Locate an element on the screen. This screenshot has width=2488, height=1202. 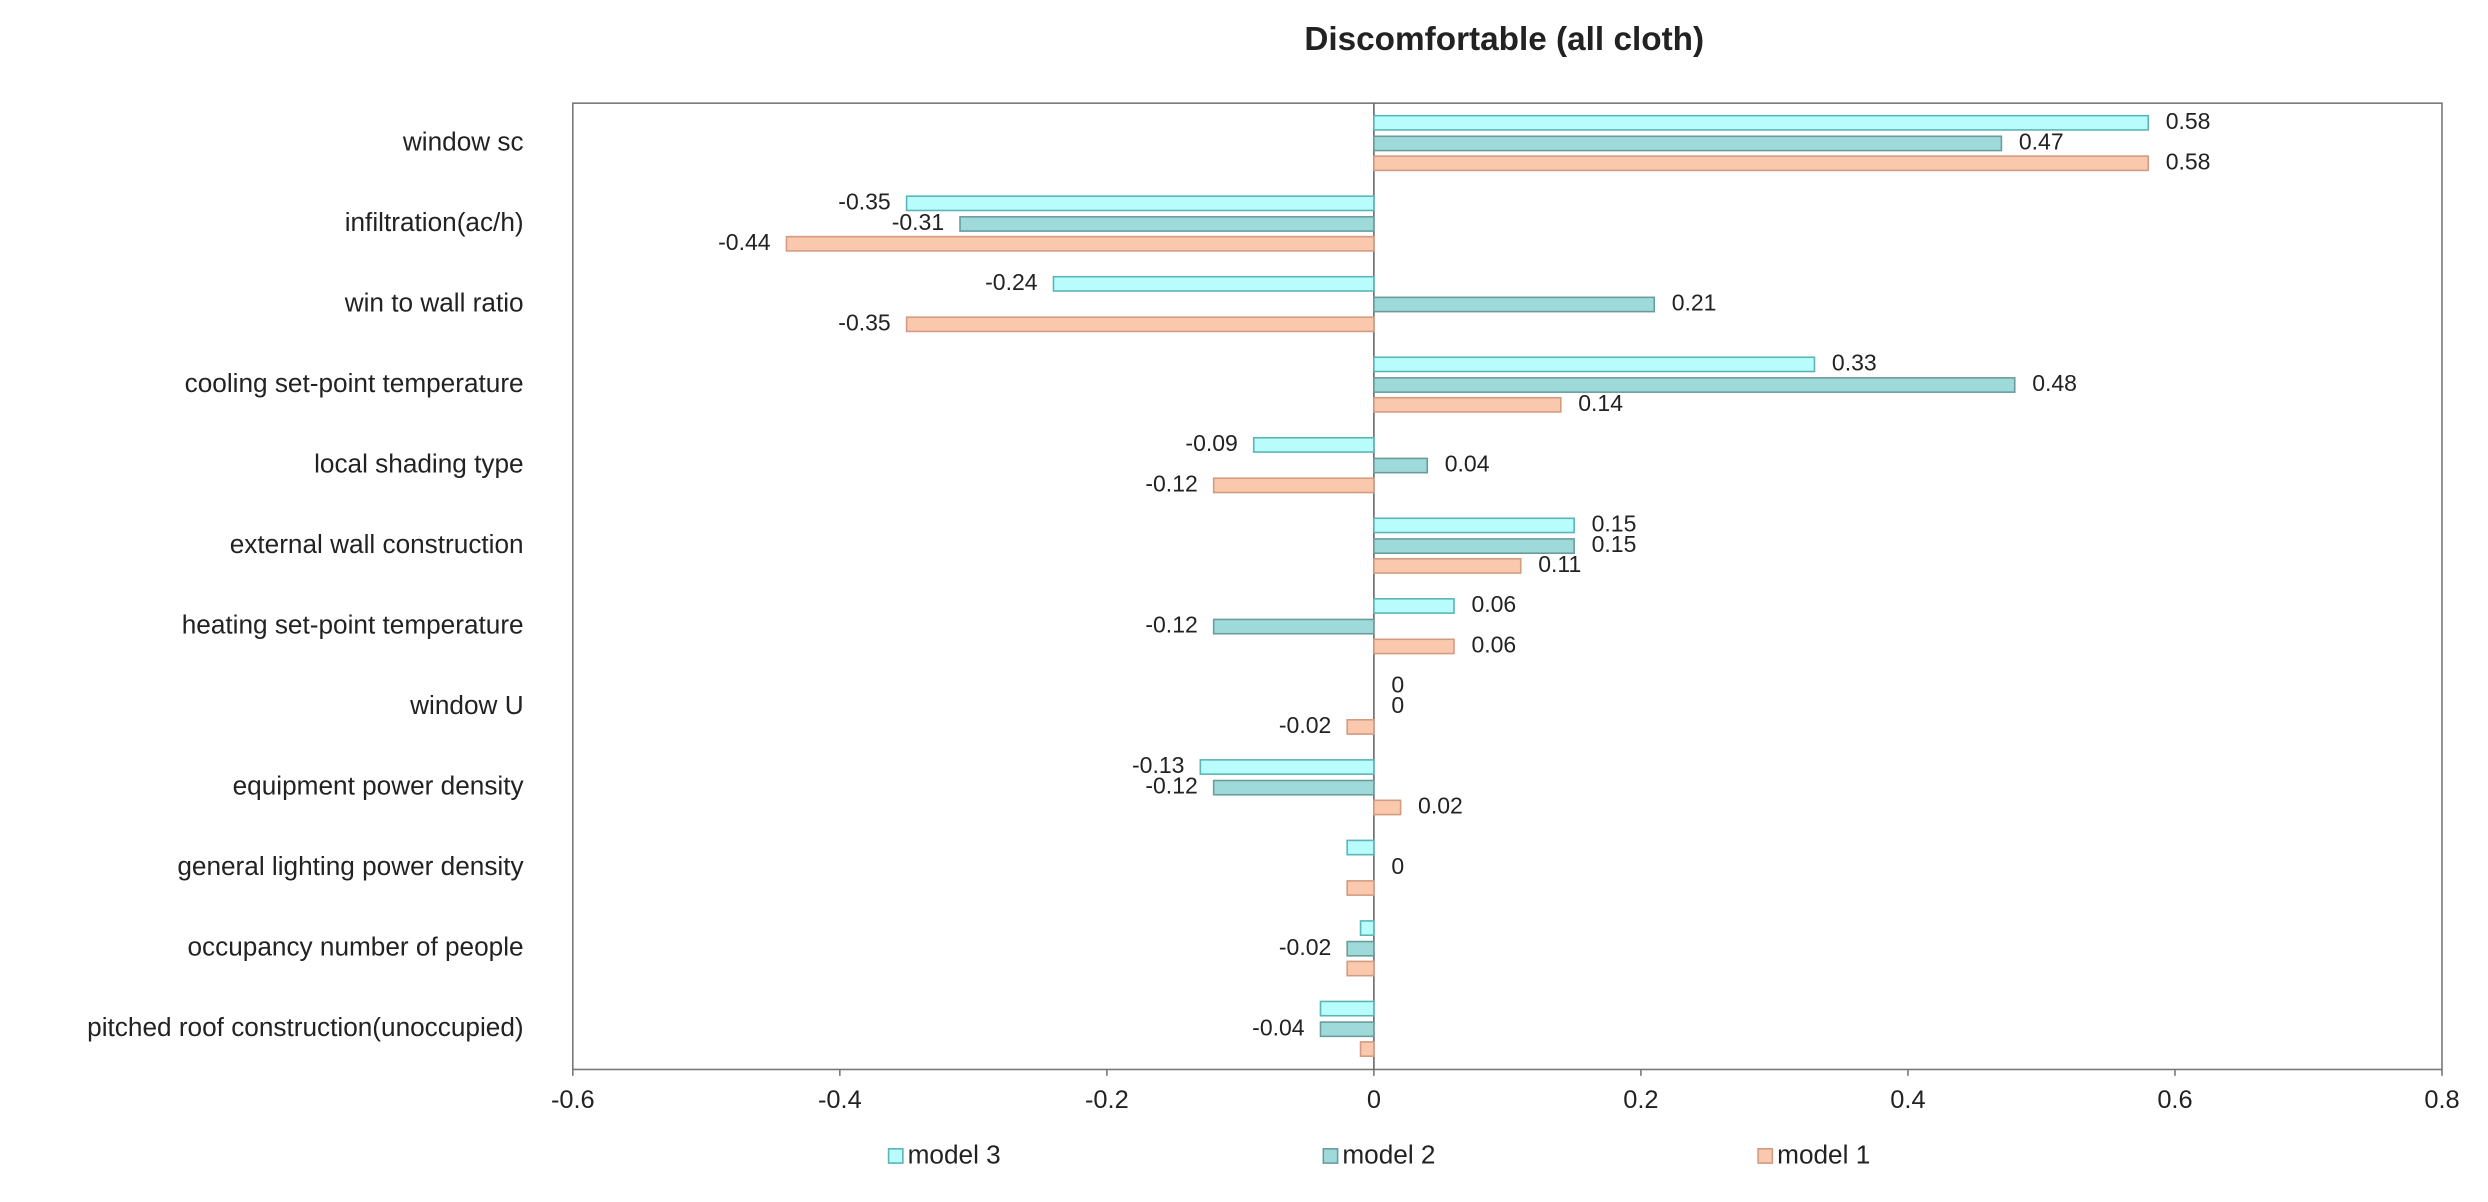
y-tick-label: window sc is located at coordinates (463, 141).